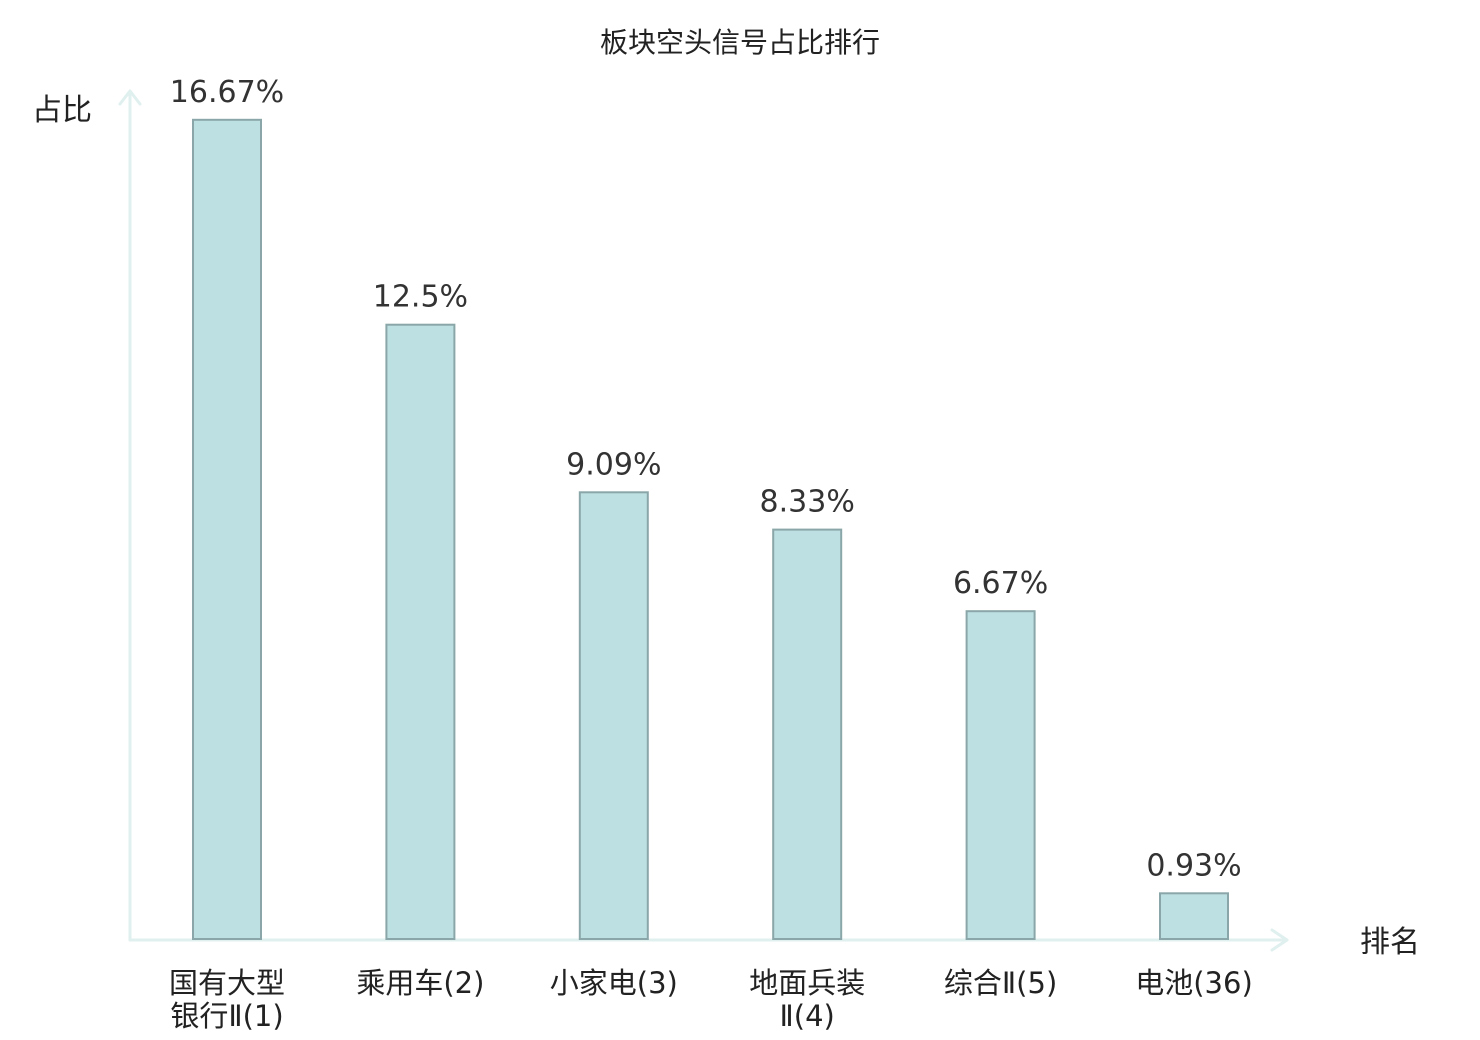 The image size is (1480, 1040). Describe the element at coordinates (1279, 940) in the screenshot. I see `x-axis-arrow` at that location.